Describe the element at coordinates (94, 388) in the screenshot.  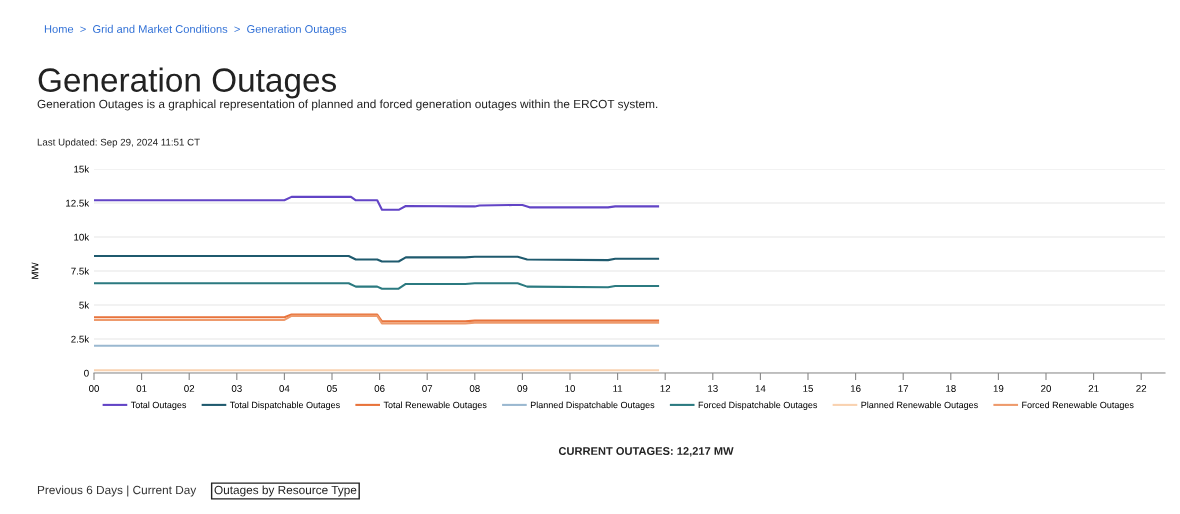
I see `x-tick-label: 00` at that location.